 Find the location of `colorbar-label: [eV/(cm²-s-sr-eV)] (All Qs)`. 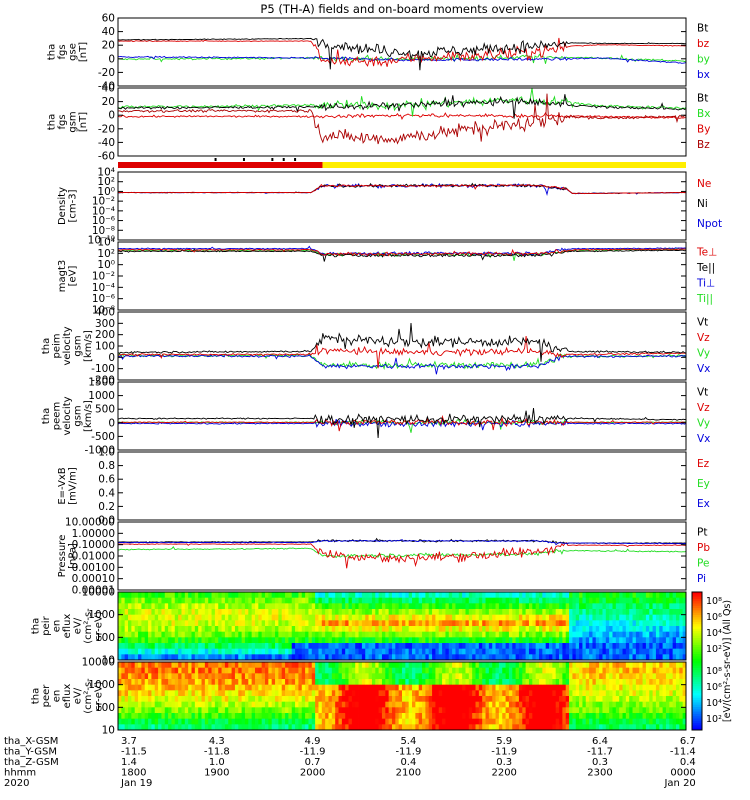

colorbar-label: [eV/(cm²-s-sr-eV)] (All Qs) is located at coordinates (727, 661).